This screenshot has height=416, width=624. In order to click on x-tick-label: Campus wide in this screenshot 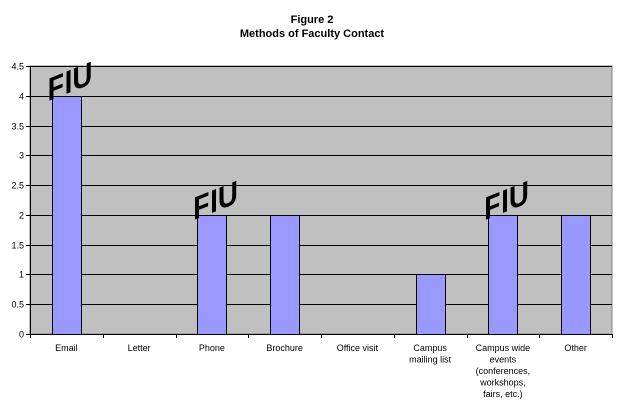, I will do `click(503, 348)`.